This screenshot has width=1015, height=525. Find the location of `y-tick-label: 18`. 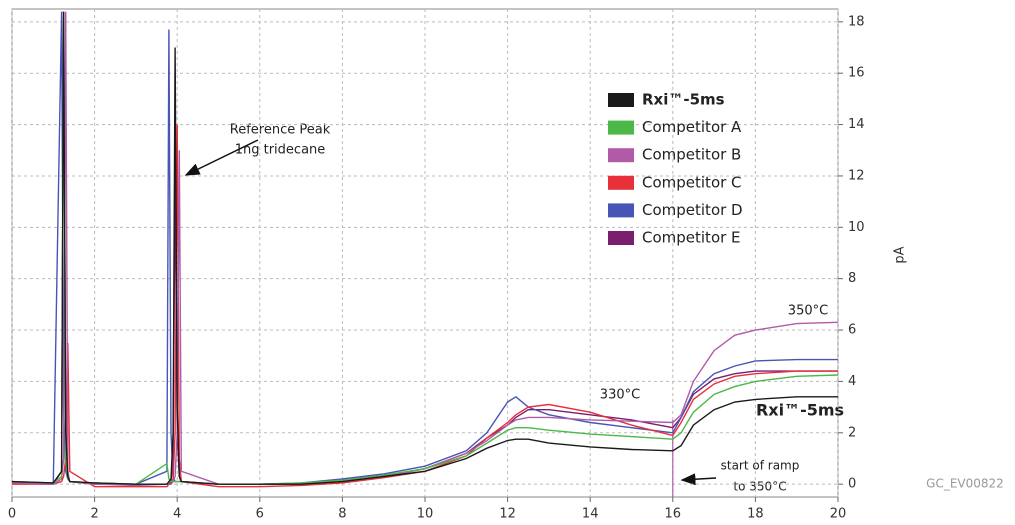

y-tick-label: 18 is located at coordinates (856, 21).